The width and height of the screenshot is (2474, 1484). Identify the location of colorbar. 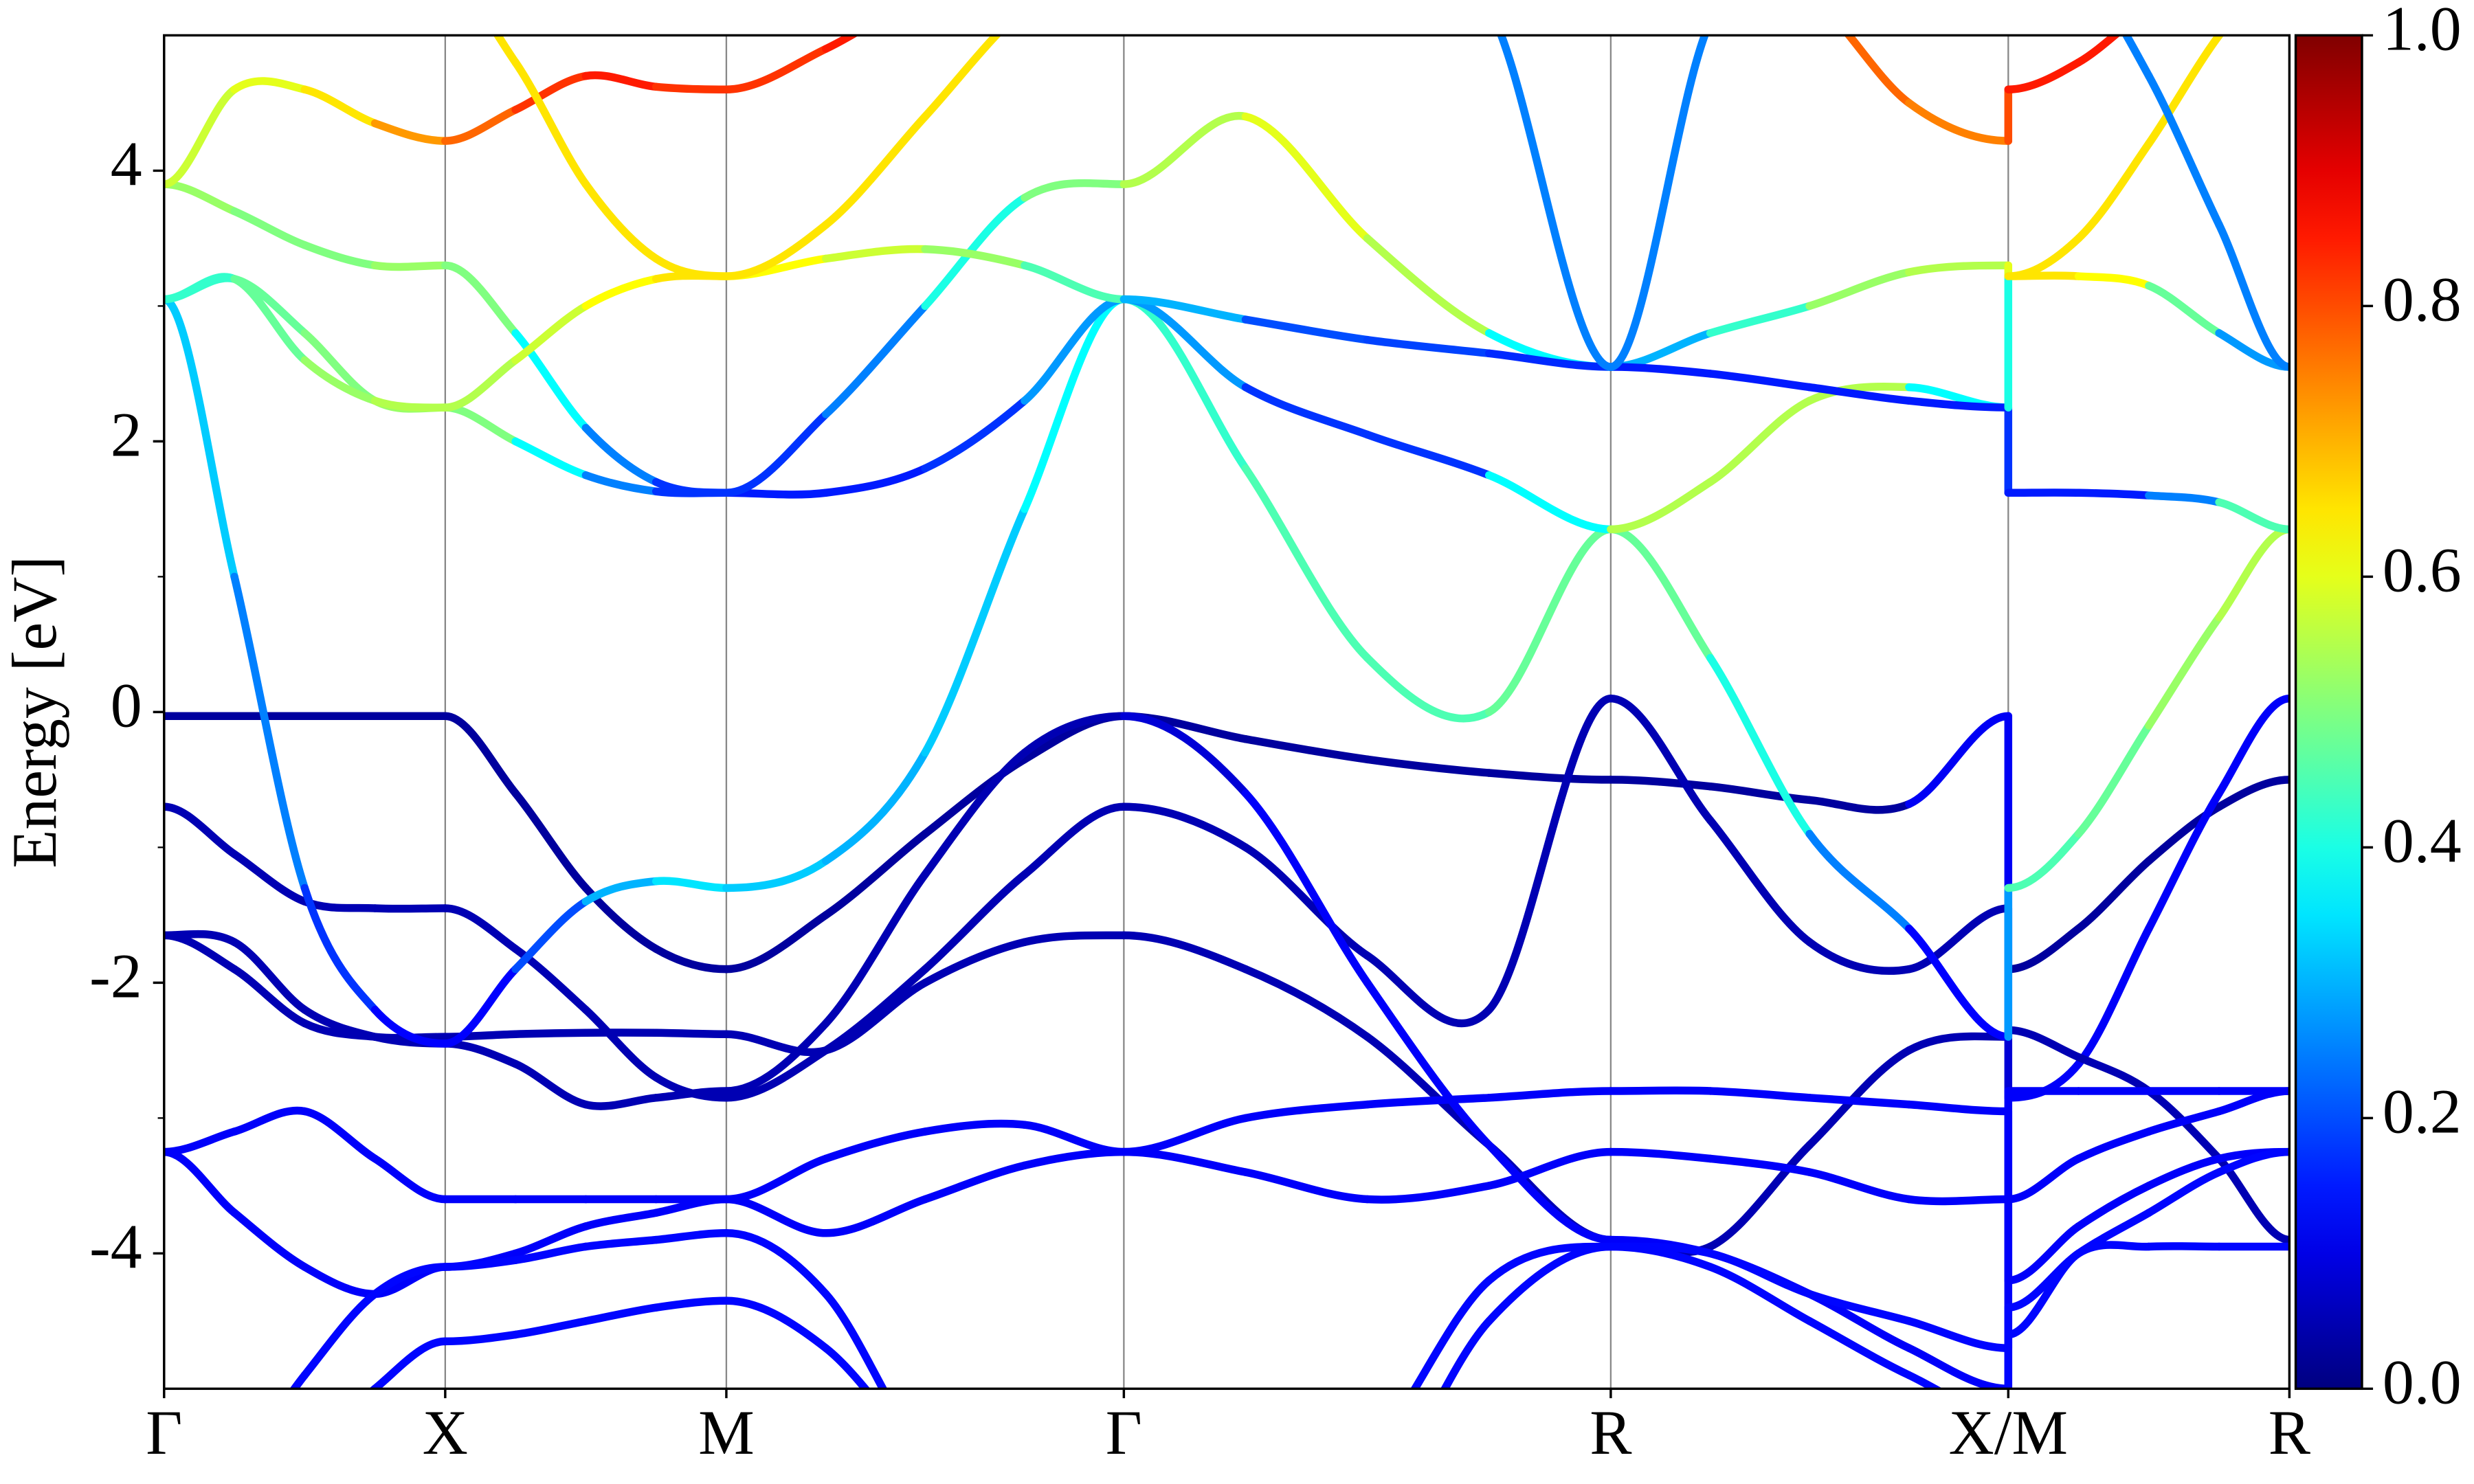
(2328, 712).